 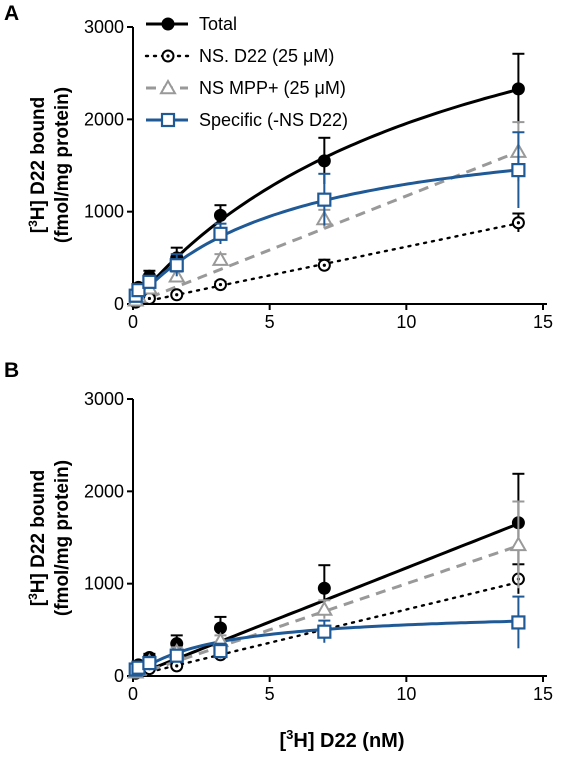 What do you see at coordinates (49, 538) in the screenshot?
I see `panel-b-ylabel: [3H] D22 bound (fmol/mg protein)` at bounding box center [49, 538].